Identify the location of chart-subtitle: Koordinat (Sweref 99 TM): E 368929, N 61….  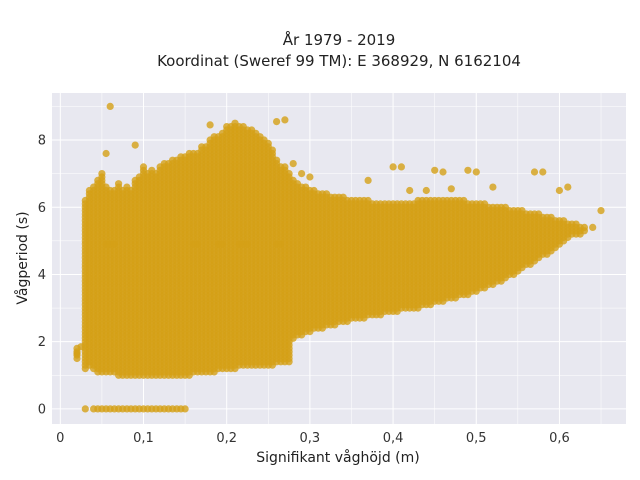
(339, 61).